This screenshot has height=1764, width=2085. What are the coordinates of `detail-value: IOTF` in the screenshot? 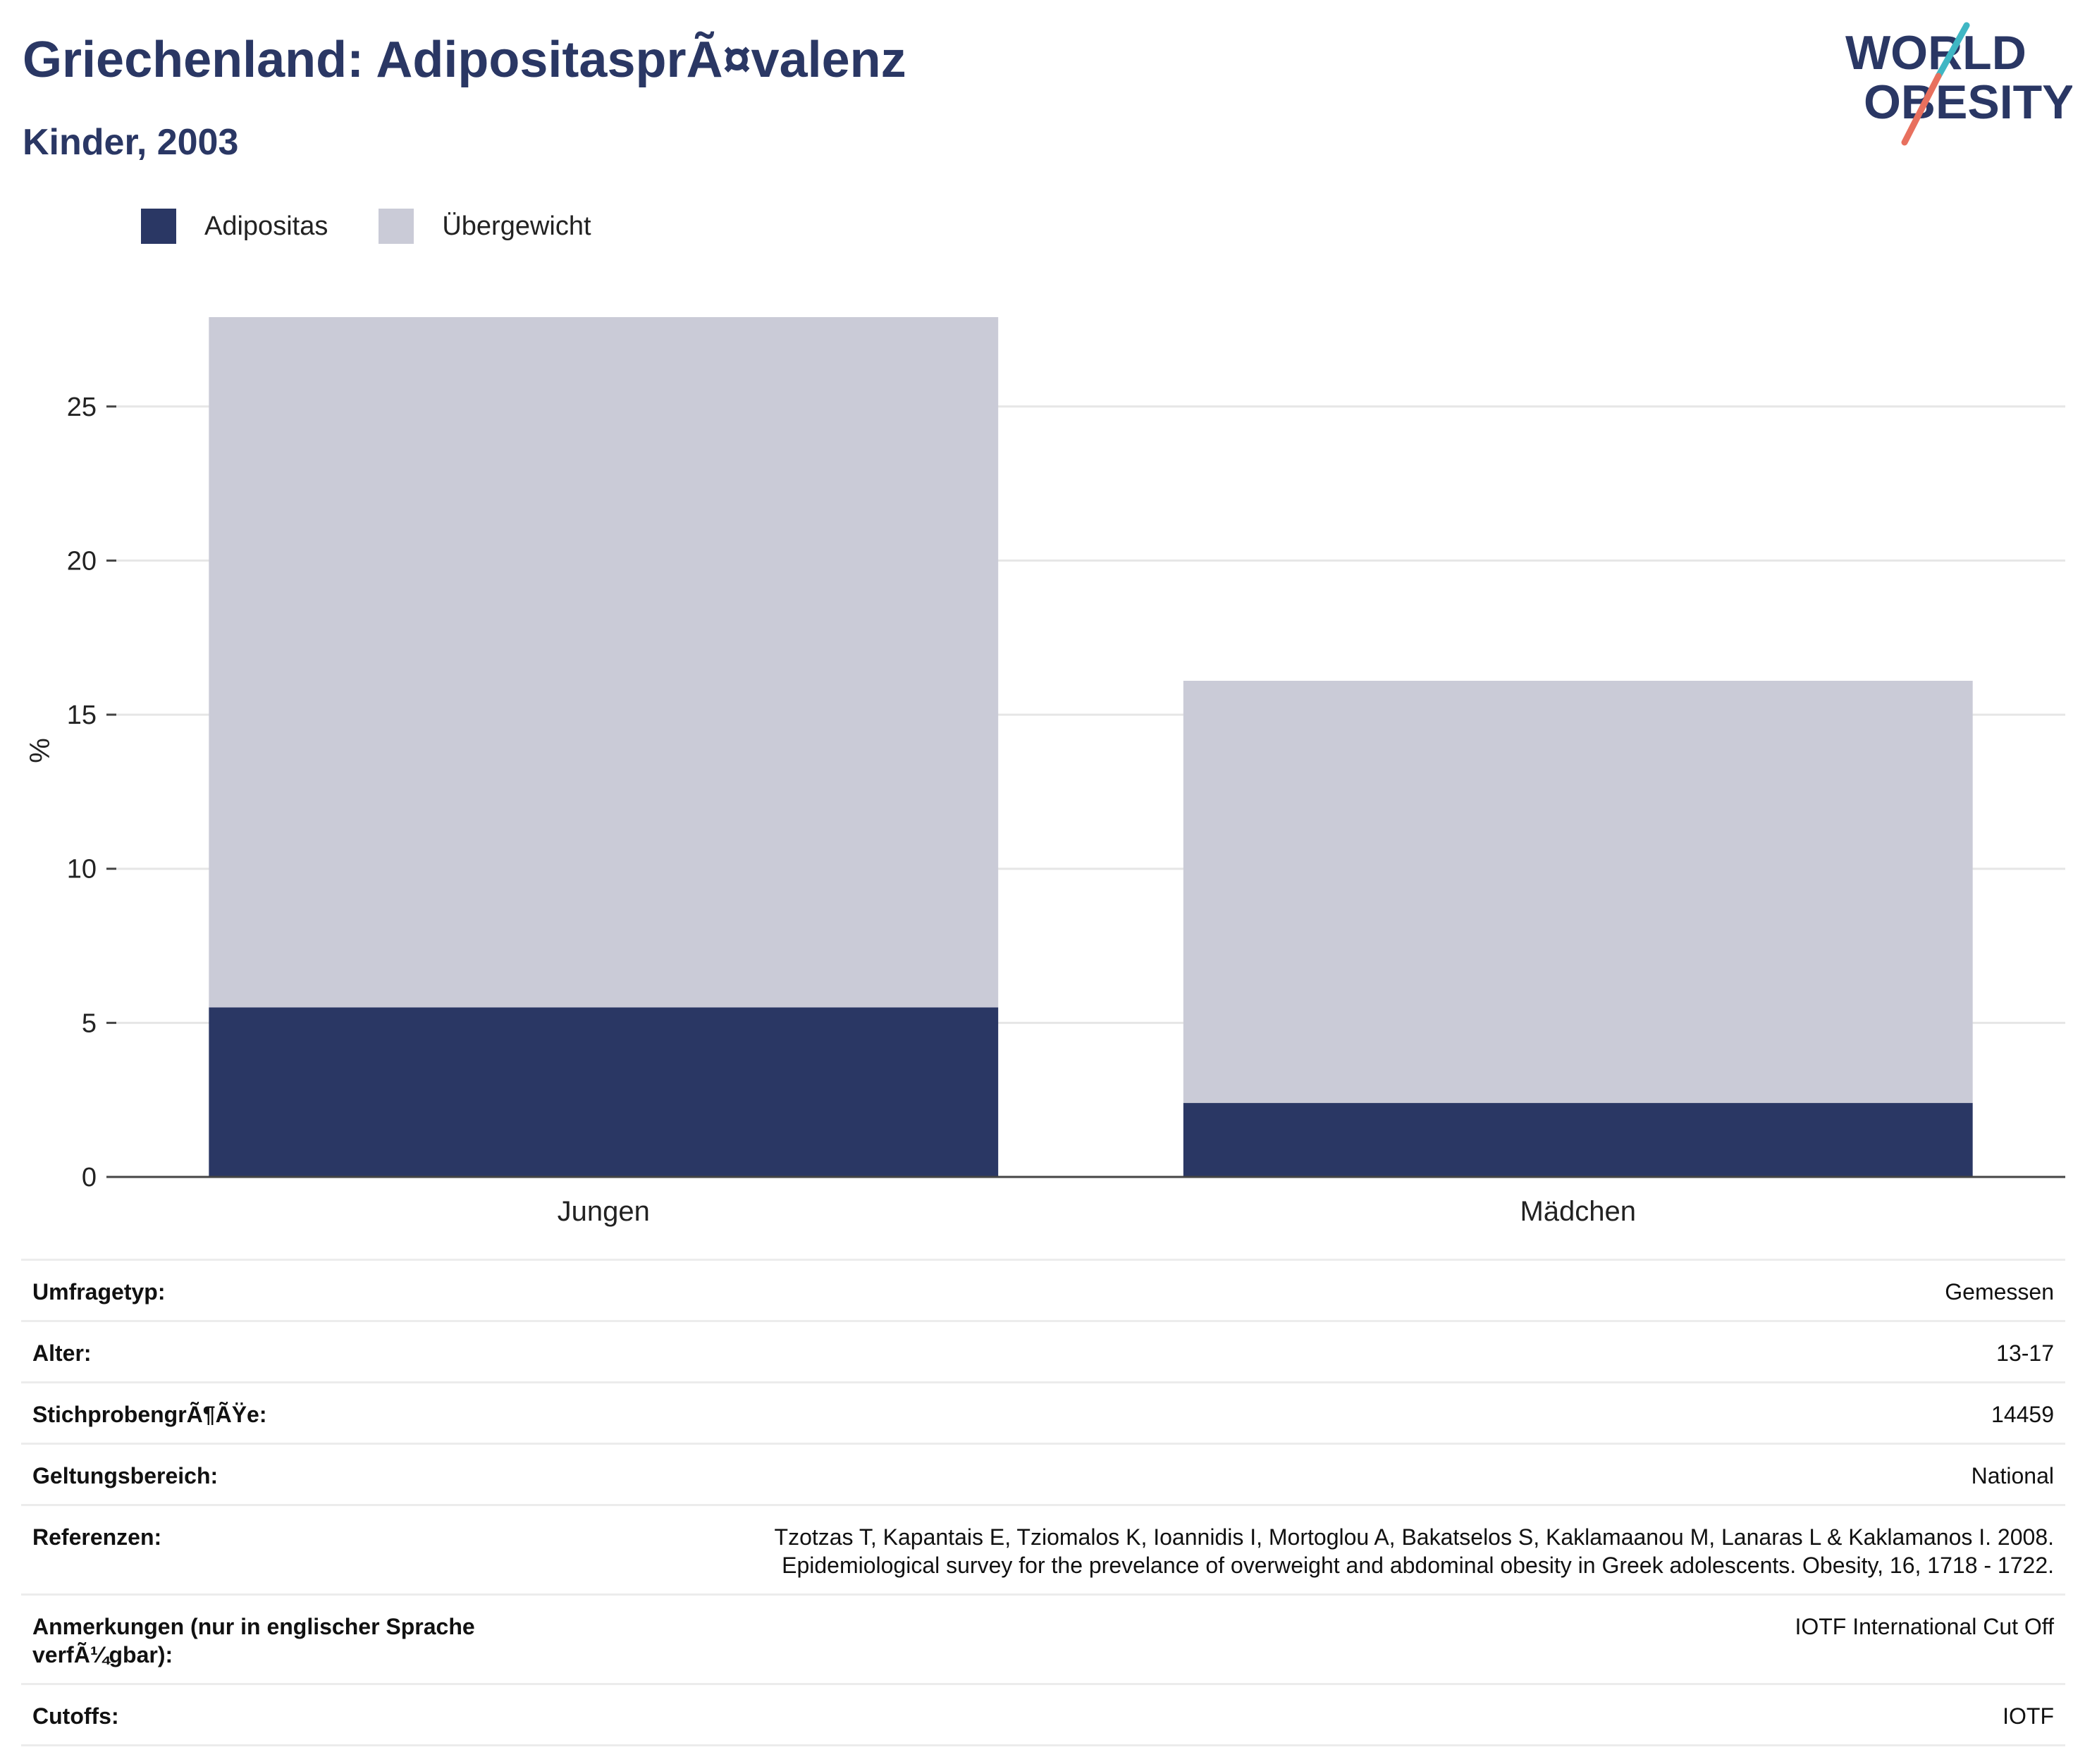 It's located at (1301, 1714).